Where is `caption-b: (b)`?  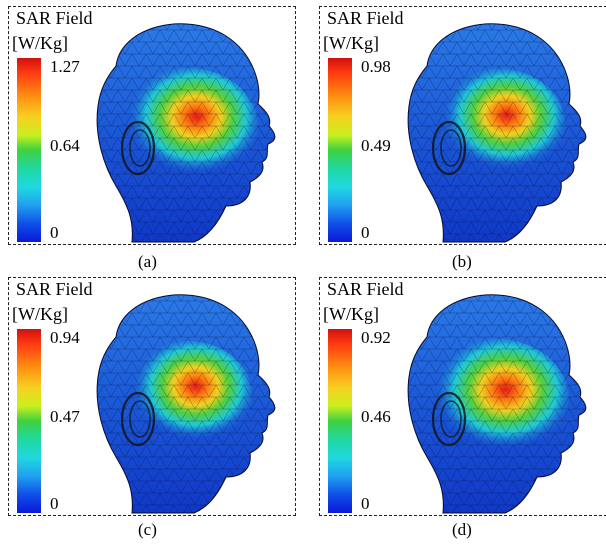
caption-b: (b) is located at coordinates (462, 261).